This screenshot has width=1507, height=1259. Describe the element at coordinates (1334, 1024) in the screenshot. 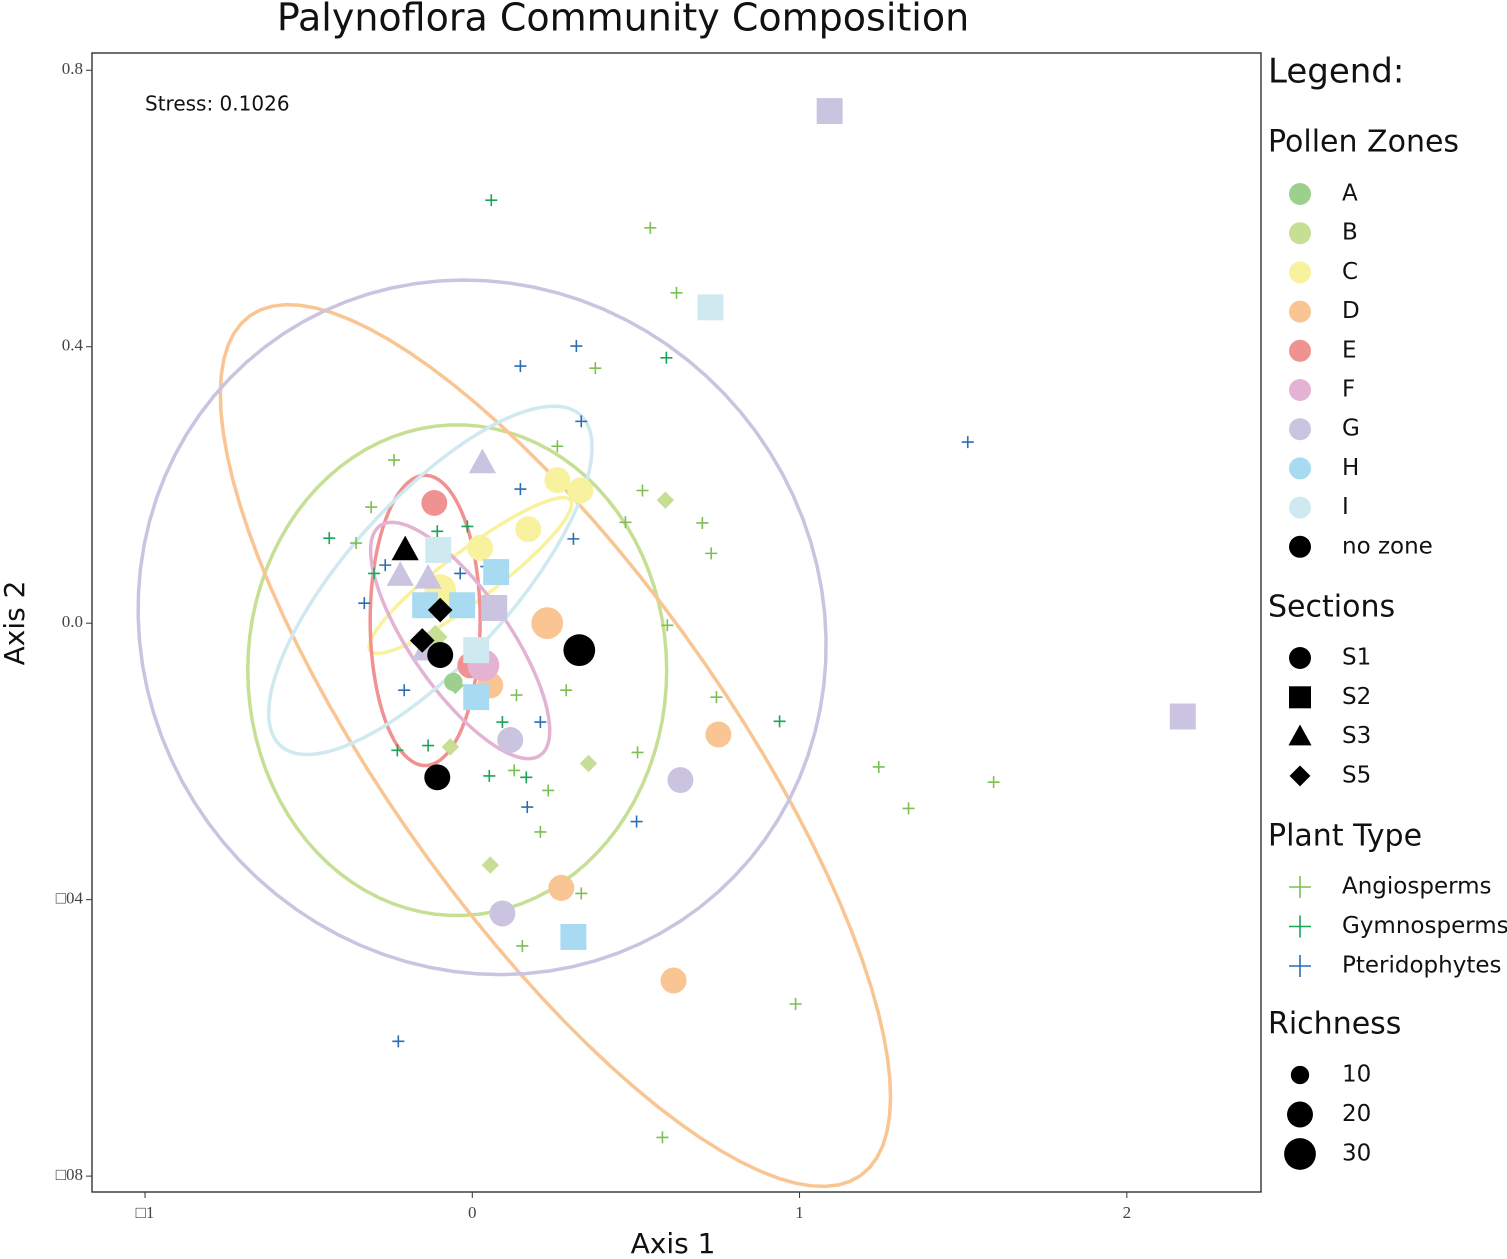

I see `legend-heading: Richness` at that location.